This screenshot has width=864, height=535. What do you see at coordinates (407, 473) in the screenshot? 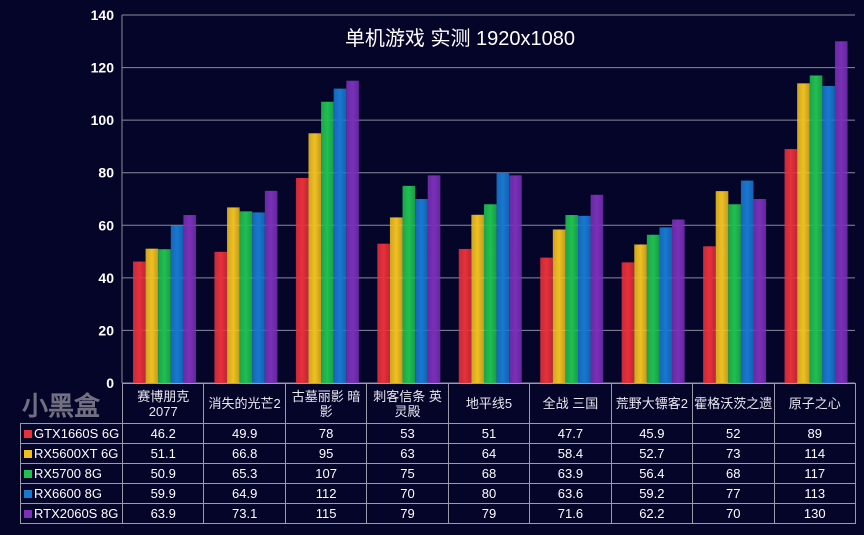
I see `data-label: 75` at bounding box center [407, 473].